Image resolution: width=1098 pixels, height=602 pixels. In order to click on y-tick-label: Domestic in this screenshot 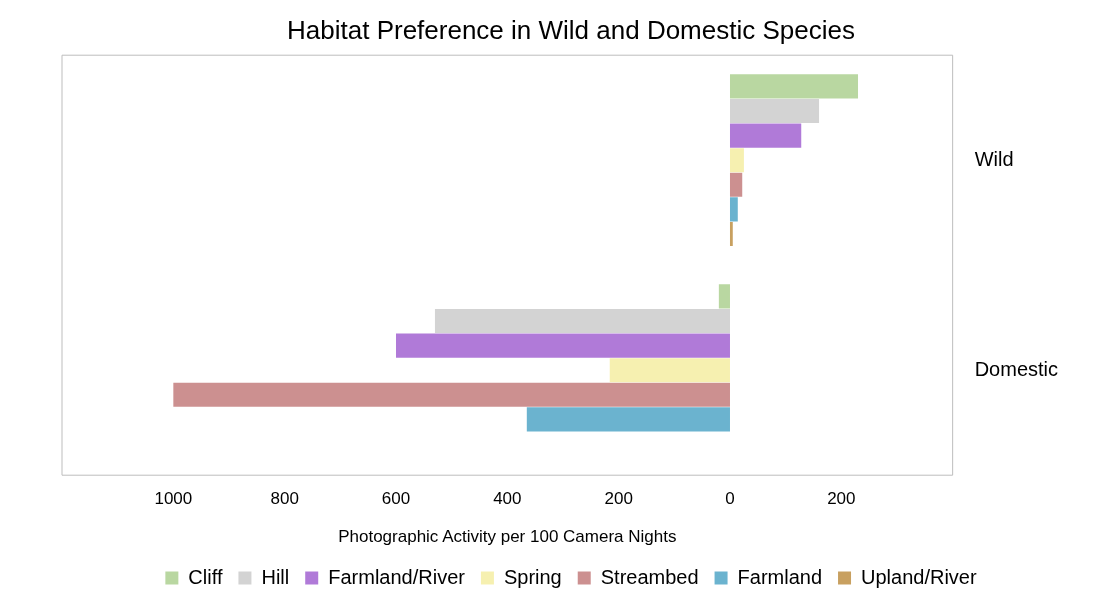, I will do `click(1016, 368)`.